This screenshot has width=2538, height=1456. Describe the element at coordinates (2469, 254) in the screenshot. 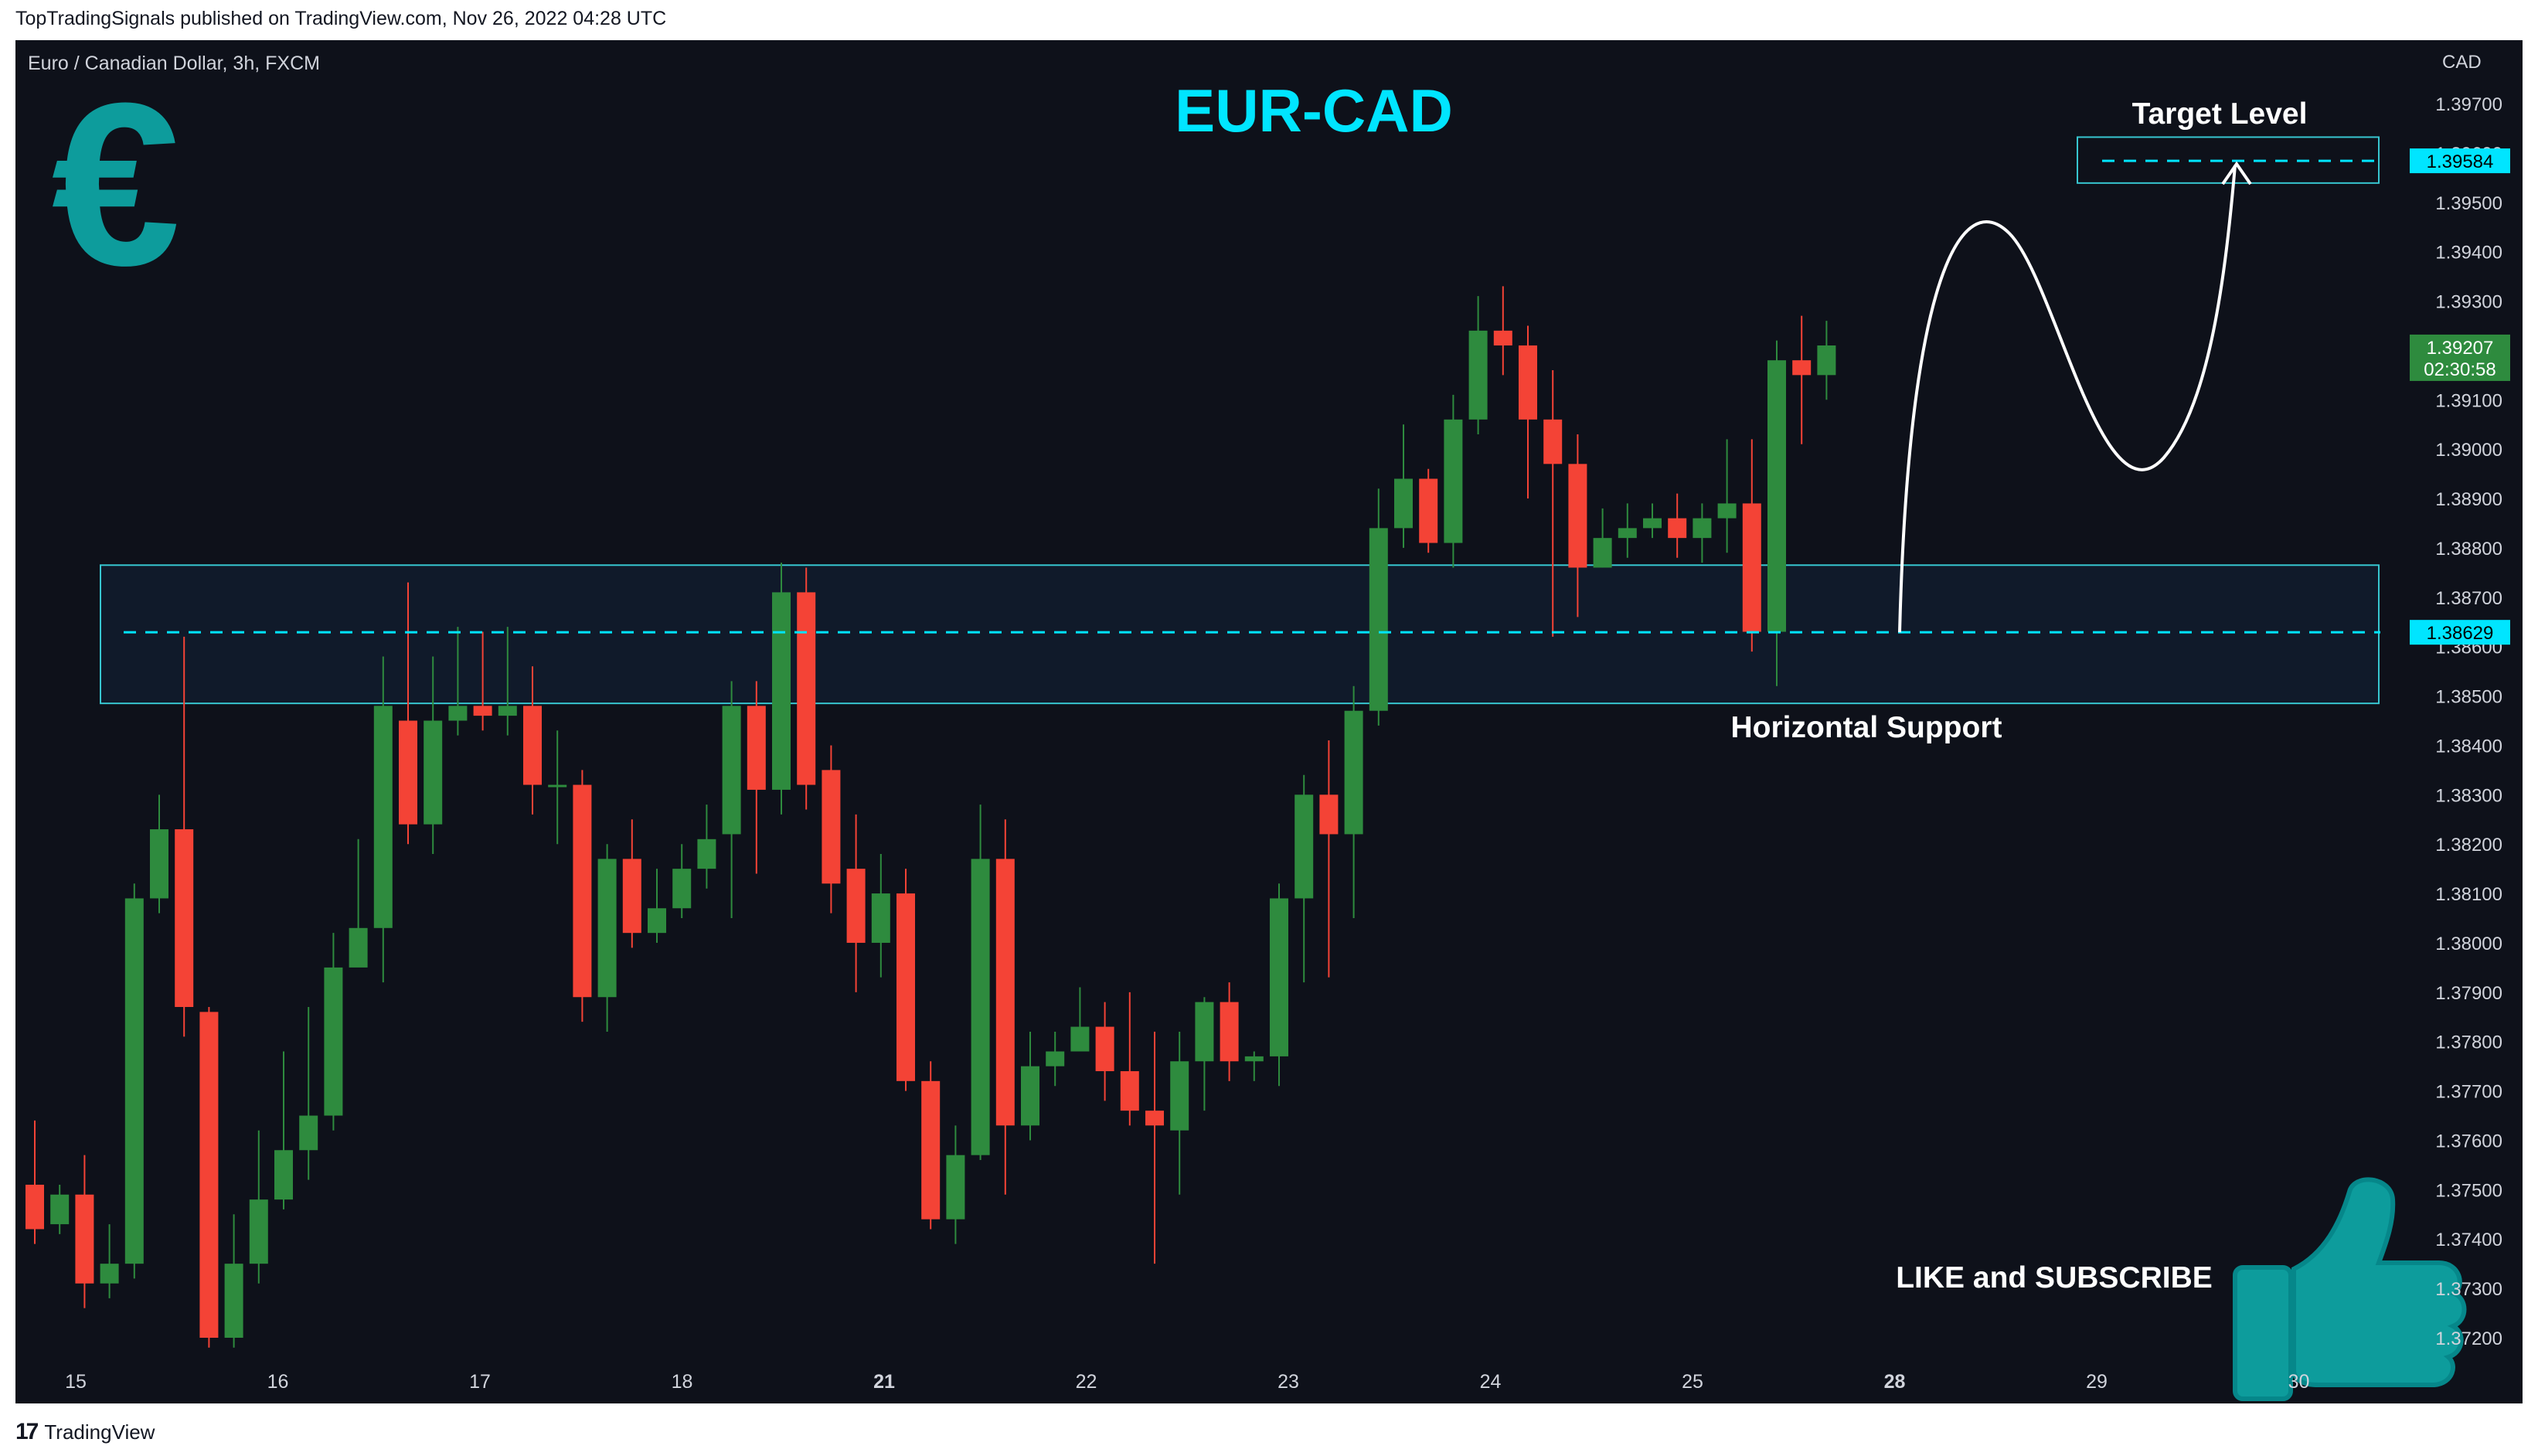

I see `price-tick-label: 1.39400` at that location.